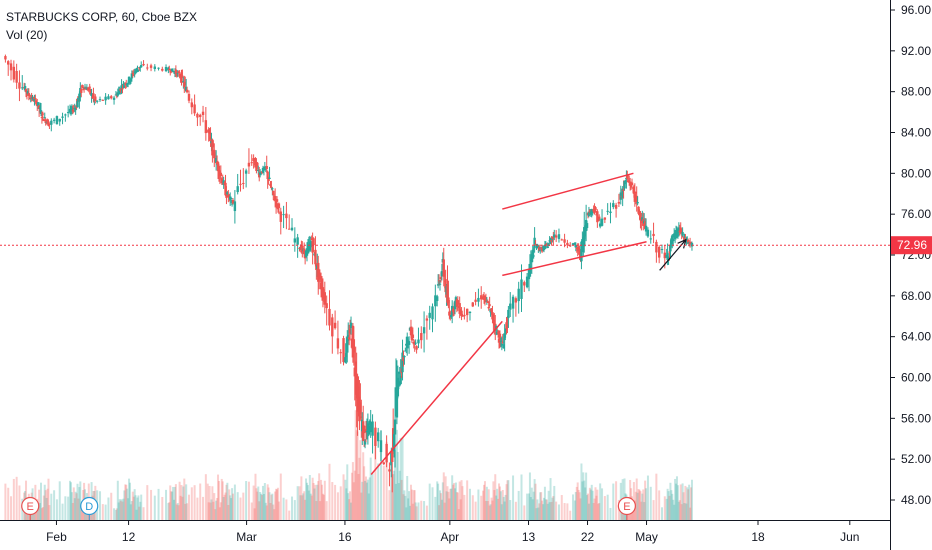 This screenshot has width=932, height=550. I want to click on price-tick-label: 48.00, so click(916, 500).